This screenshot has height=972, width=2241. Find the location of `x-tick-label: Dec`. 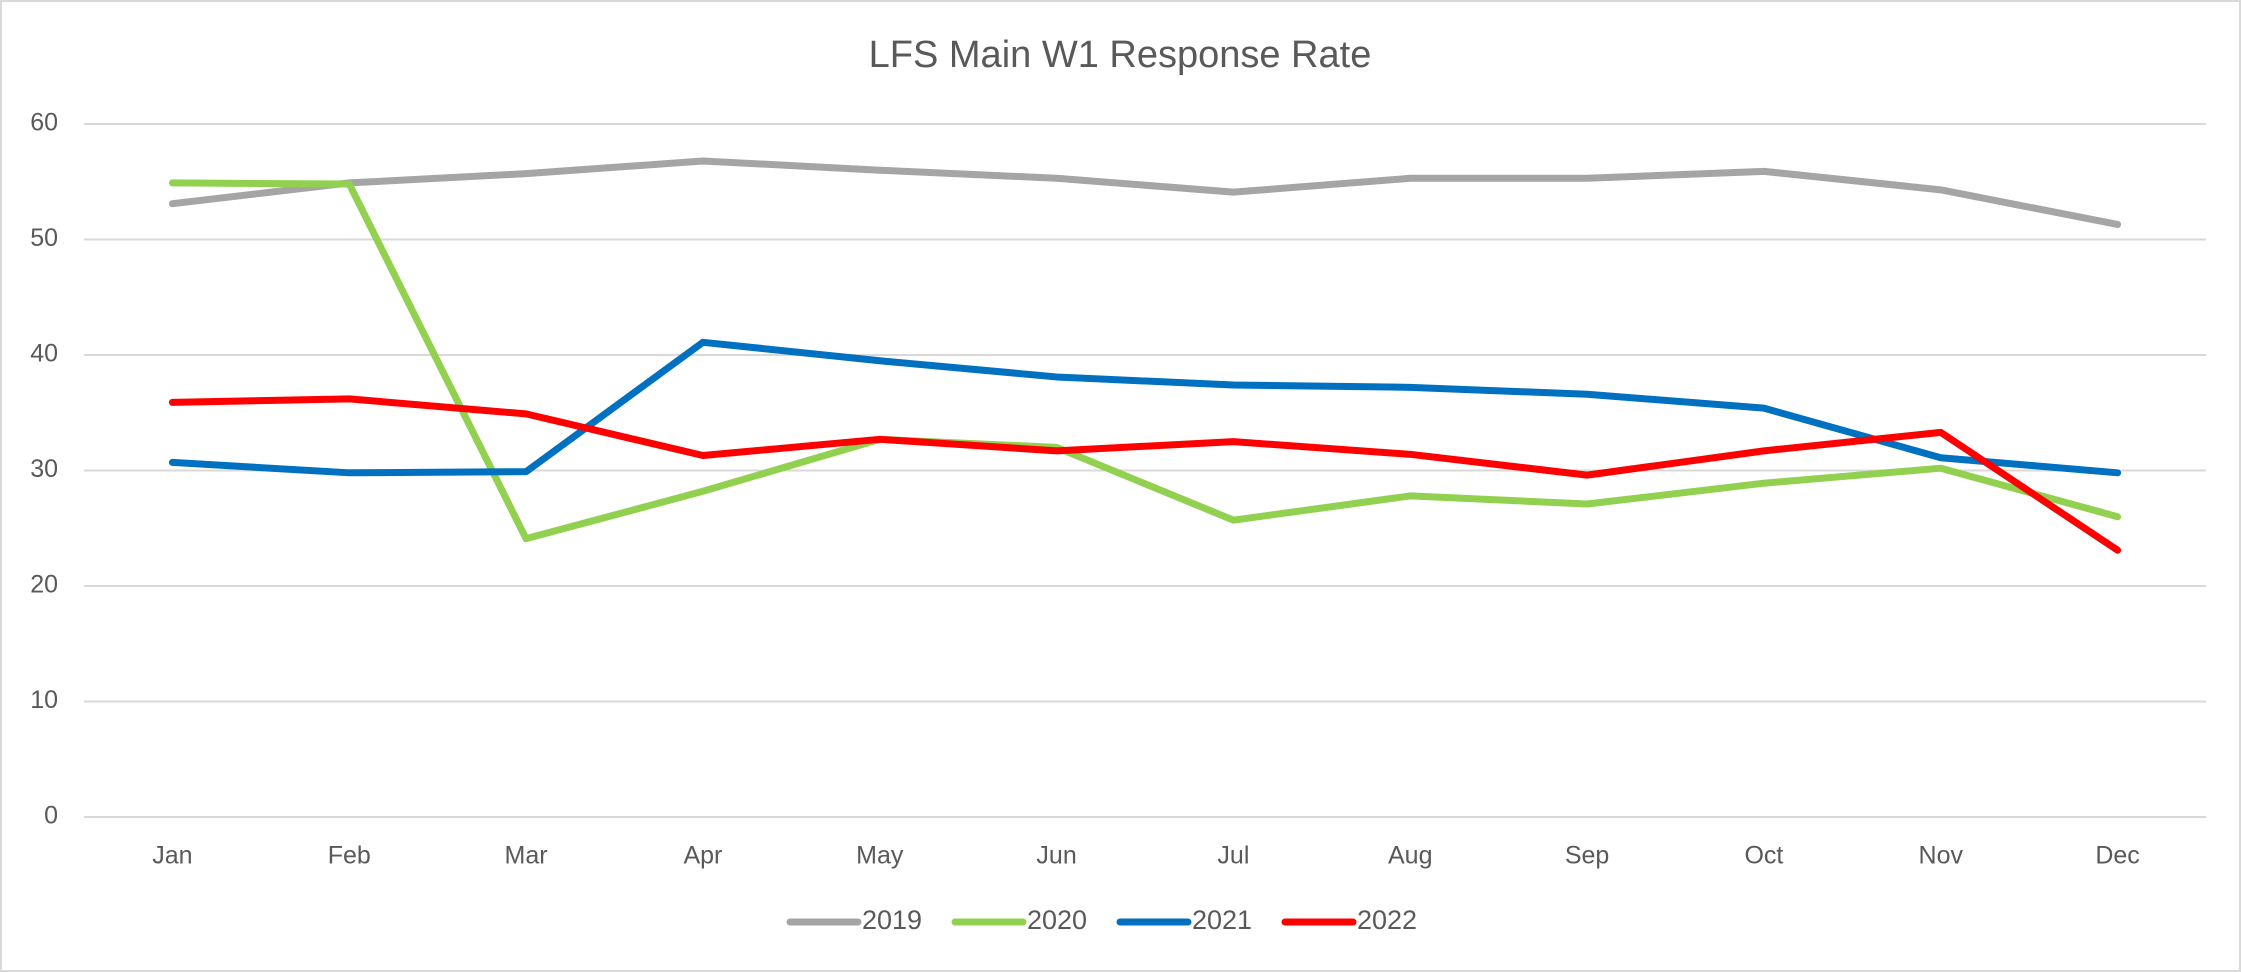

x-tick-label: Dec is located at coordinates (2117, 856).